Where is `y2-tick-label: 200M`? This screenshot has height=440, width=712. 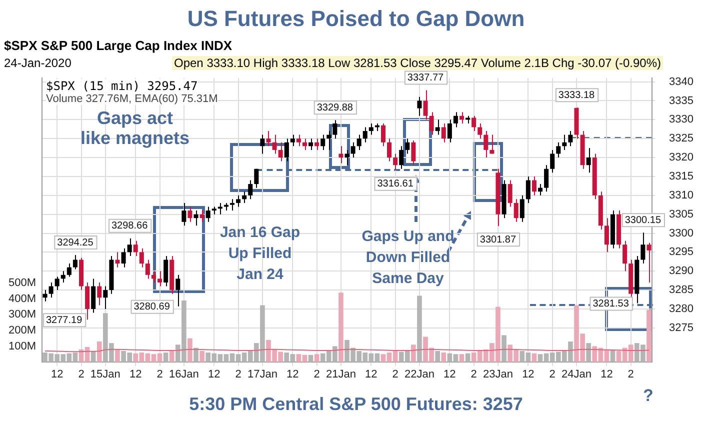 y2-tick-label: 200M is located at coordinates (22, 330).